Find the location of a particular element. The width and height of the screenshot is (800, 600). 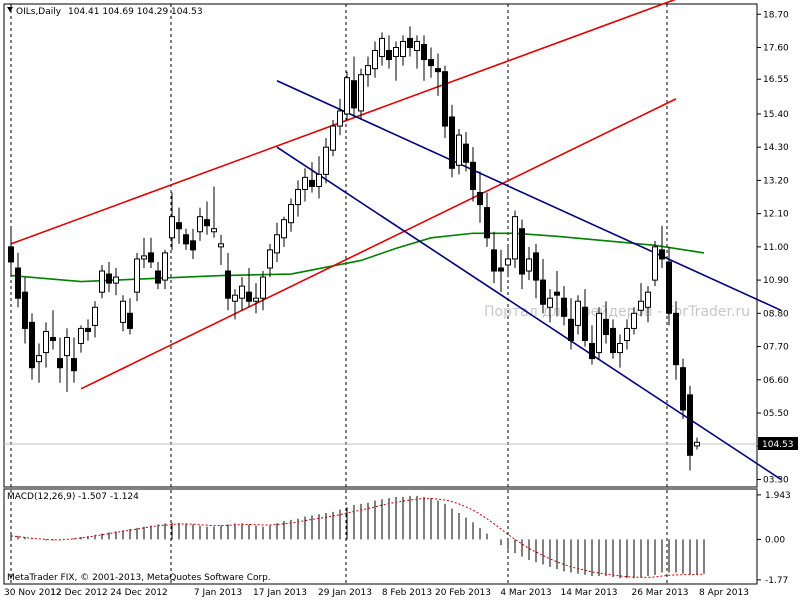

macd-label: MACD(12,26,9) is located at coordinates (41, 497).